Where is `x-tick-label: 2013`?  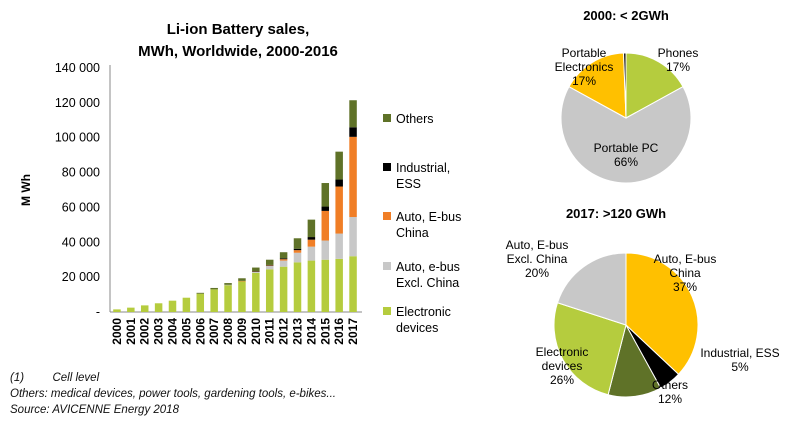 x-tick-label: 2013 is located at coordinates (298, 331).